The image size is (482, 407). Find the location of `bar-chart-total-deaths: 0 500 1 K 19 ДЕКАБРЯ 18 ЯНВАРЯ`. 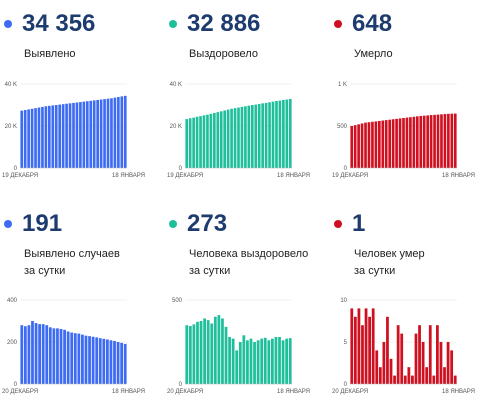

bar-chart-total-deaths: 0 500 1 K 19 ДЕКАБРЯ 18 ЯНВАРЯ is located at coordinates (405, 133).